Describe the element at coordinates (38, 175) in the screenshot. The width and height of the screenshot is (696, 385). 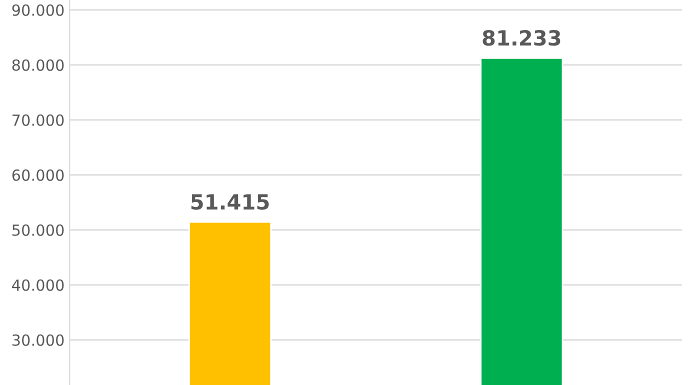
I see `y-tick-label: 60.000` at that location.